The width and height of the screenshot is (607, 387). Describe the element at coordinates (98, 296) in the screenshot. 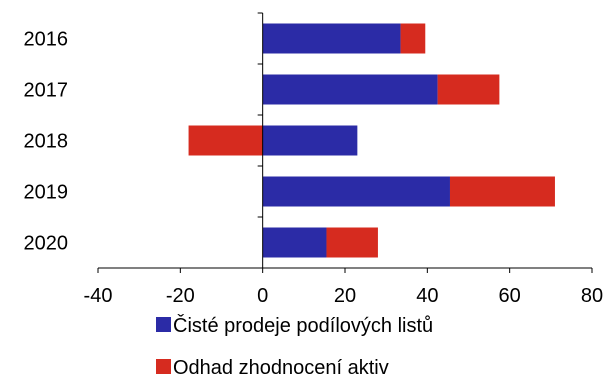

I see `x-tick-label--40: -40` at that location.